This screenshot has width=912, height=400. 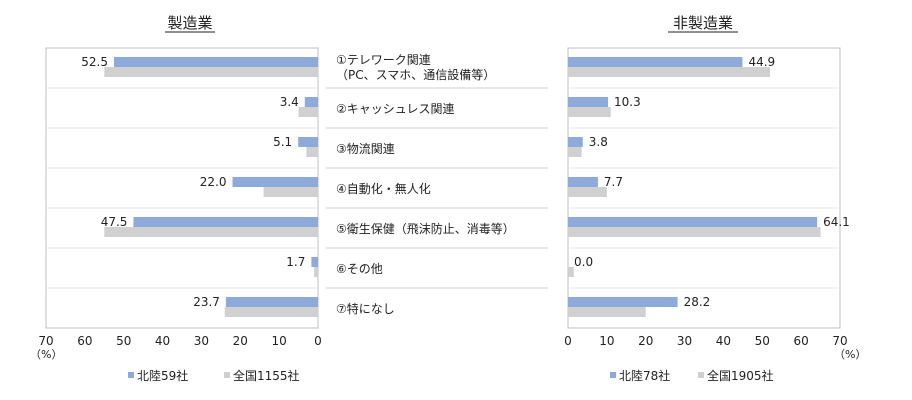 I want to click on right-unit-label: （%）, so click(x=850, y=354).